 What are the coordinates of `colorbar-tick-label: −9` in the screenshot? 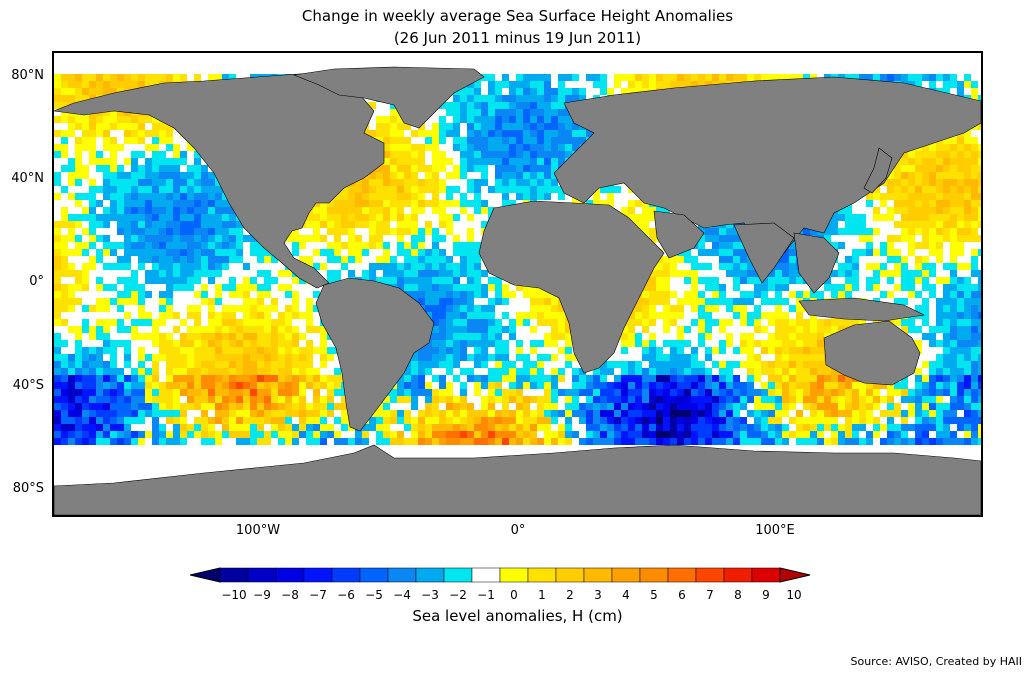 It's located at (262, 595).